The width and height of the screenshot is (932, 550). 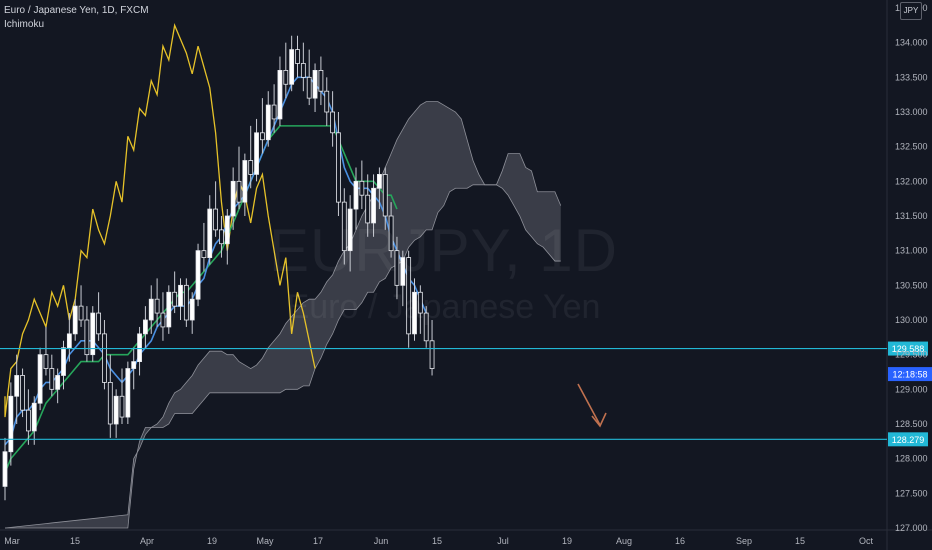 What do you see at coordinates (911, 43) in the screenshot?
I see `y-tick-label: 134.000` at bounding box center [911, 43].